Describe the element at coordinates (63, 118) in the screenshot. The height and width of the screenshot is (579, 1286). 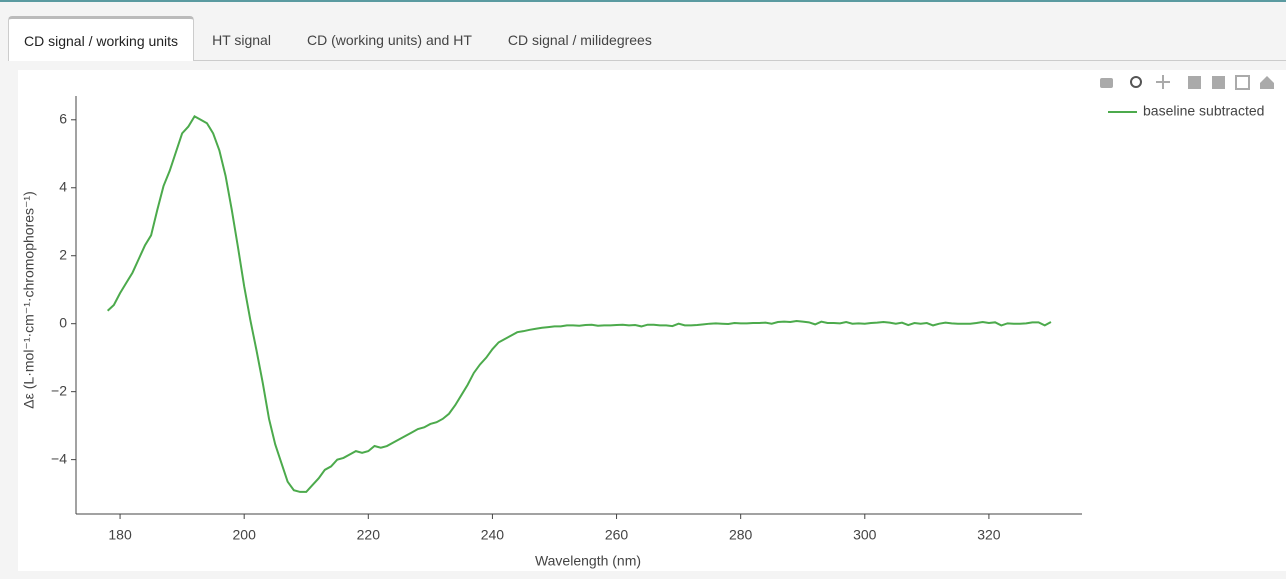
I see `y-tick-label: 6` at that location.